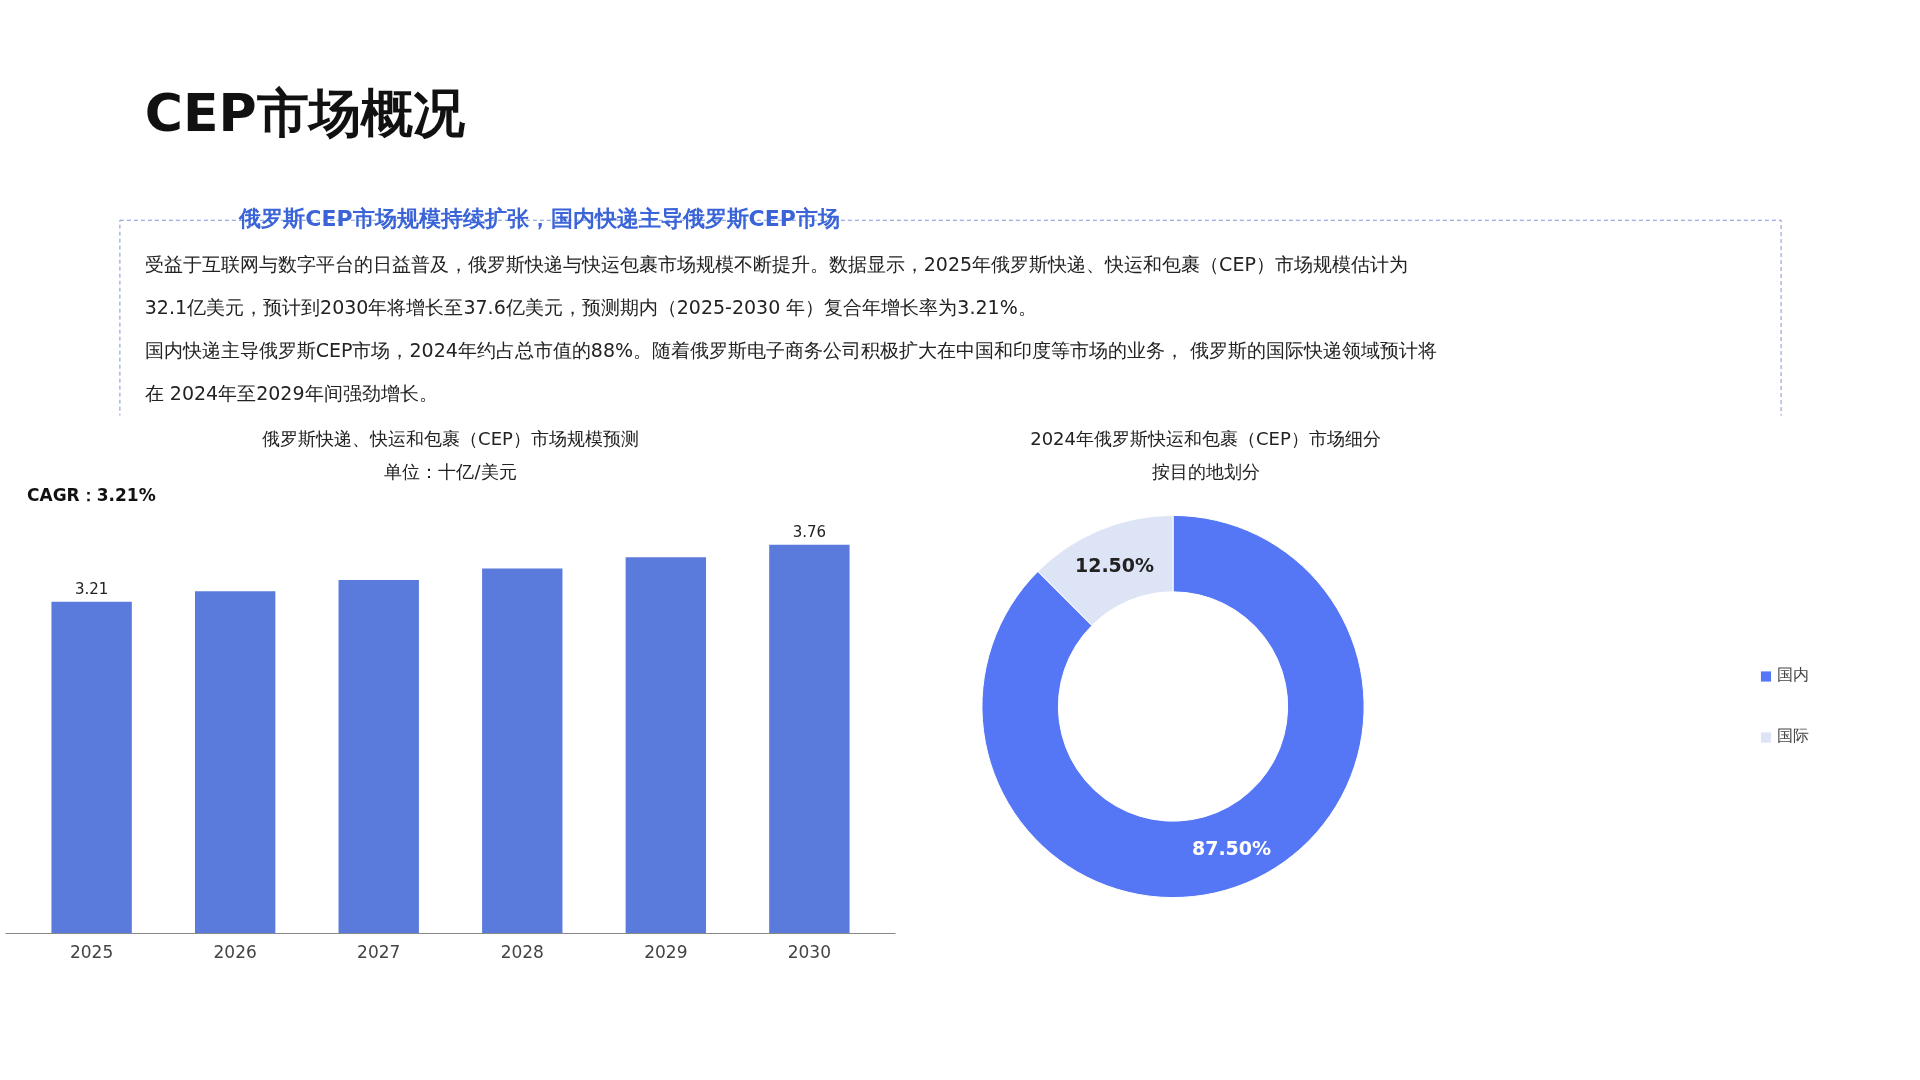  Describe the element at coordinates (590, 307) in the screenshot. I see `text: 32.1亿美元，预计到2030年将增长至37.6亿美元，预测期内（2025-2030 年）复合年增长率为3.21%。` at that location.